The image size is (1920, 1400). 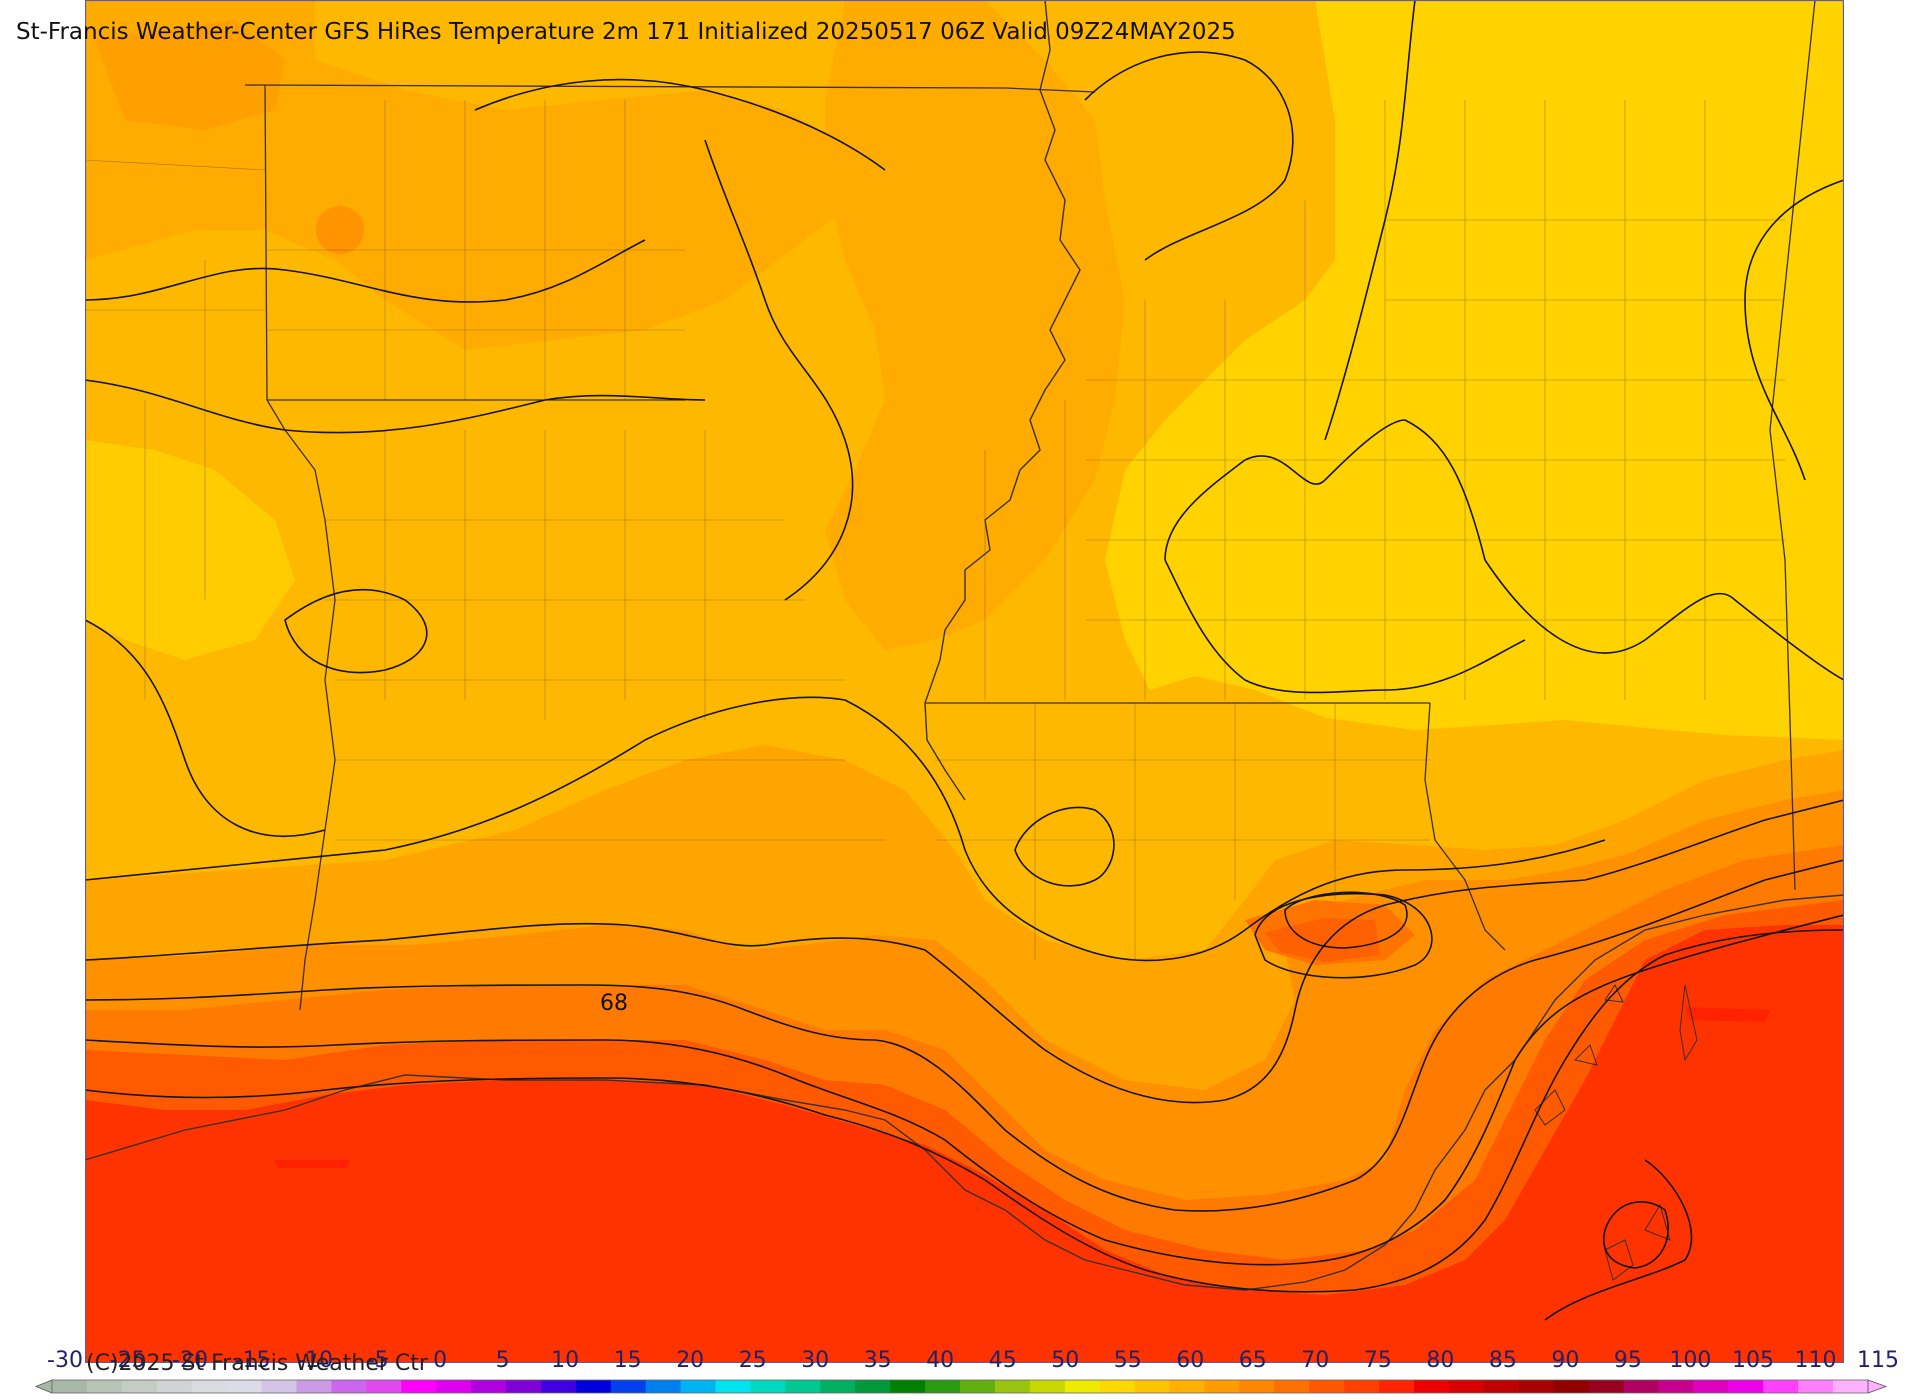 What do you see at coordinates (1627, 1360) in the screenshot?
I see `colorbar-tick-label: 95` at bounding box center [1627, 1360].